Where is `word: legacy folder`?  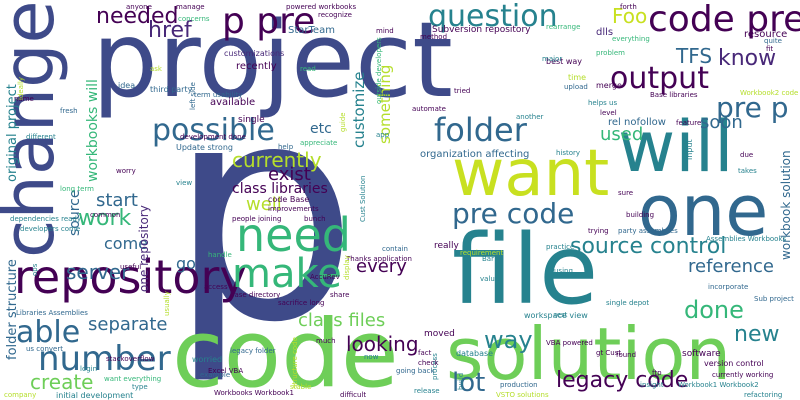 word: legacy folder is located at coordinates (253, 351).